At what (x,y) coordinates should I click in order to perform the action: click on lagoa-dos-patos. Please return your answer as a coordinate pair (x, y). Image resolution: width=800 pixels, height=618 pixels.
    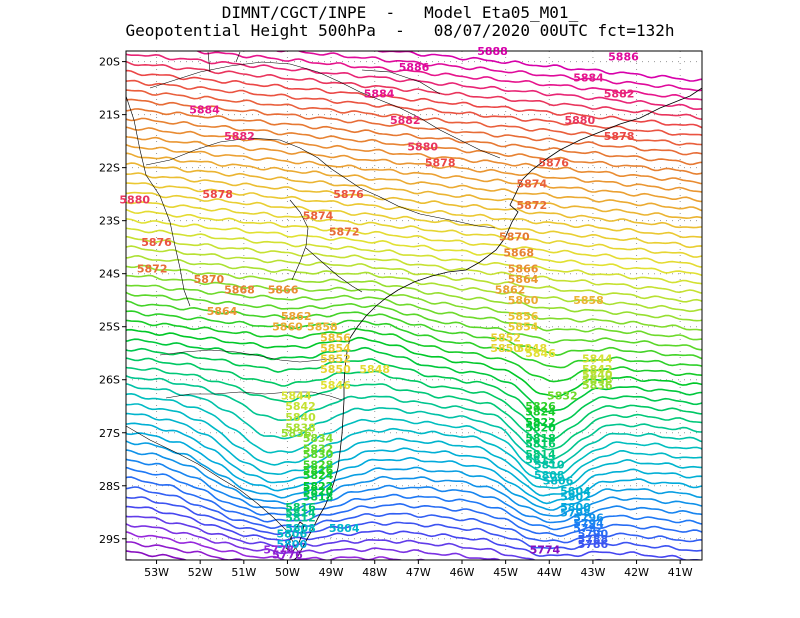
    Looking at the image, I should click on (295, 537).